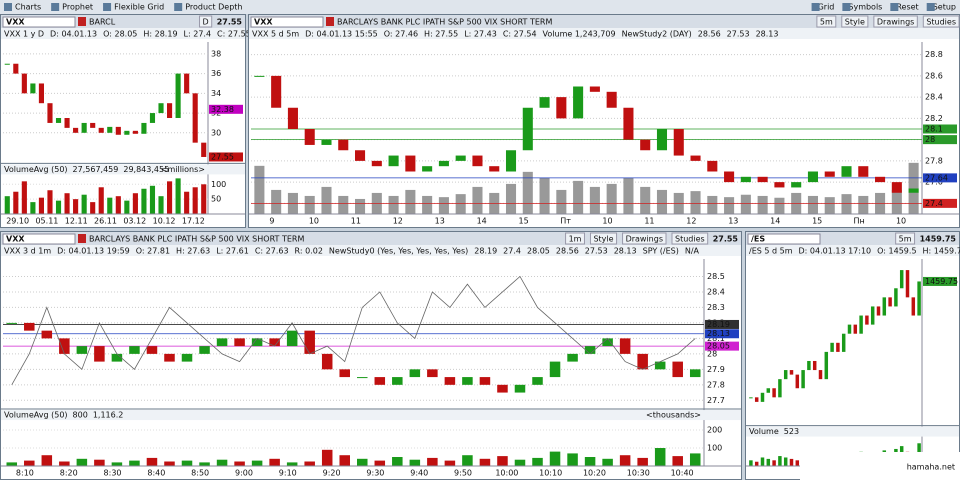  I want to click on info-field: 27.53, so click(738, 34).